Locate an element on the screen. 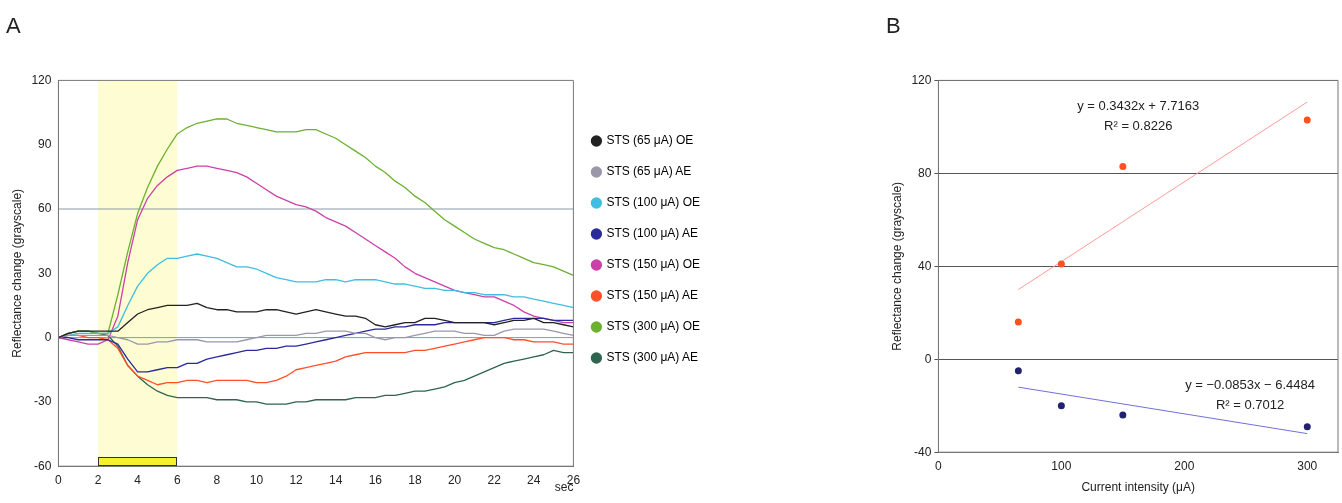 The height and width of the screenshot is (503, 1342). x-tick-label: 10 is located at coordinates (256, 479).